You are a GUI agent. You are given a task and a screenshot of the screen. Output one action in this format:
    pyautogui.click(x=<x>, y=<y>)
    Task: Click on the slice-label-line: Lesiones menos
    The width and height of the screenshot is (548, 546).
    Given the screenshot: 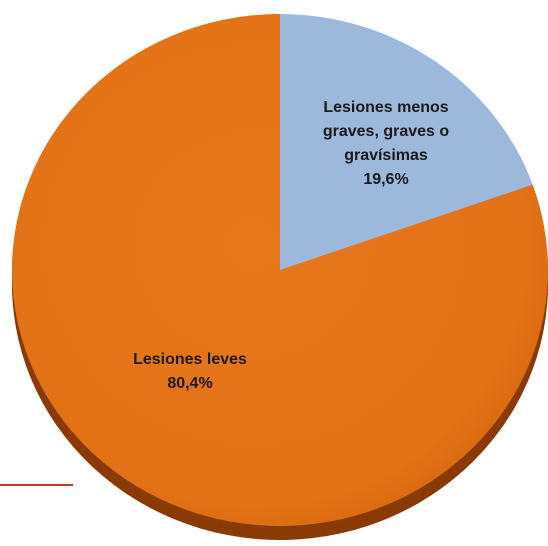 What is the action you would take?
    pyautogui.click(x=385, y=107)
    